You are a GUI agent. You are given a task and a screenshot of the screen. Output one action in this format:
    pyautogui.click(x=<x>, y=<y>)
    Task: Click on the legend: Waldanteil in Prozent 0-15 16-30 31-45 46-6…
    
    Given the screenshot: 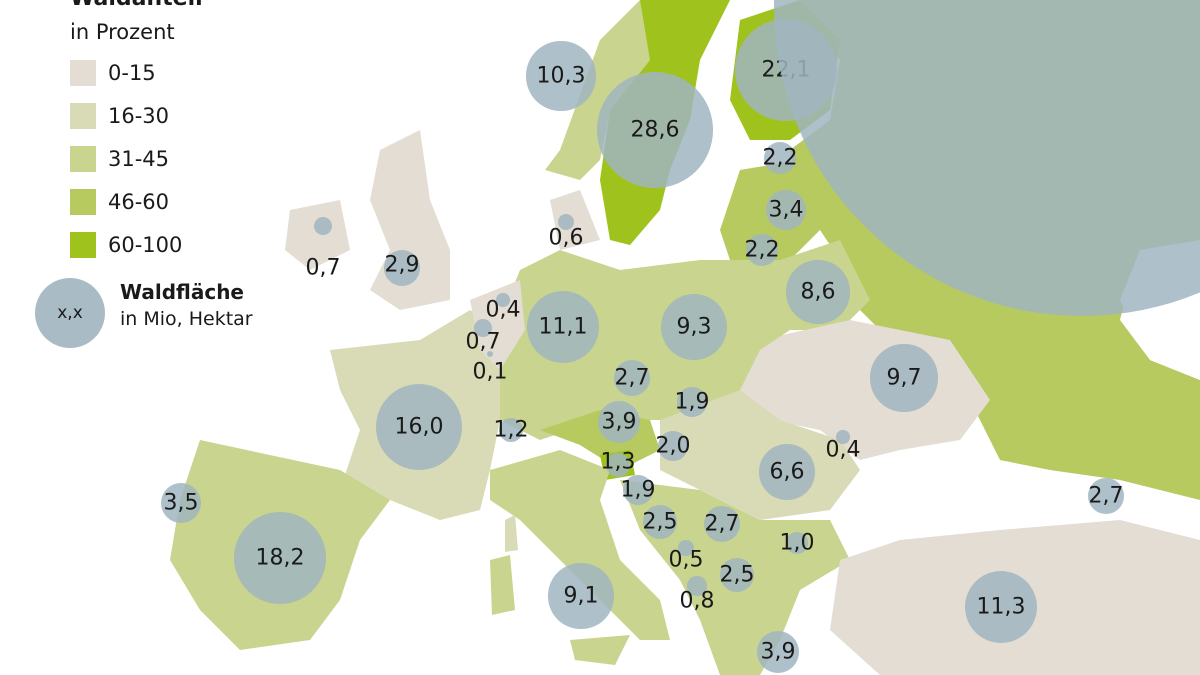 What is the action you would take?
    pyautogui.click(x=150, y=175)
    